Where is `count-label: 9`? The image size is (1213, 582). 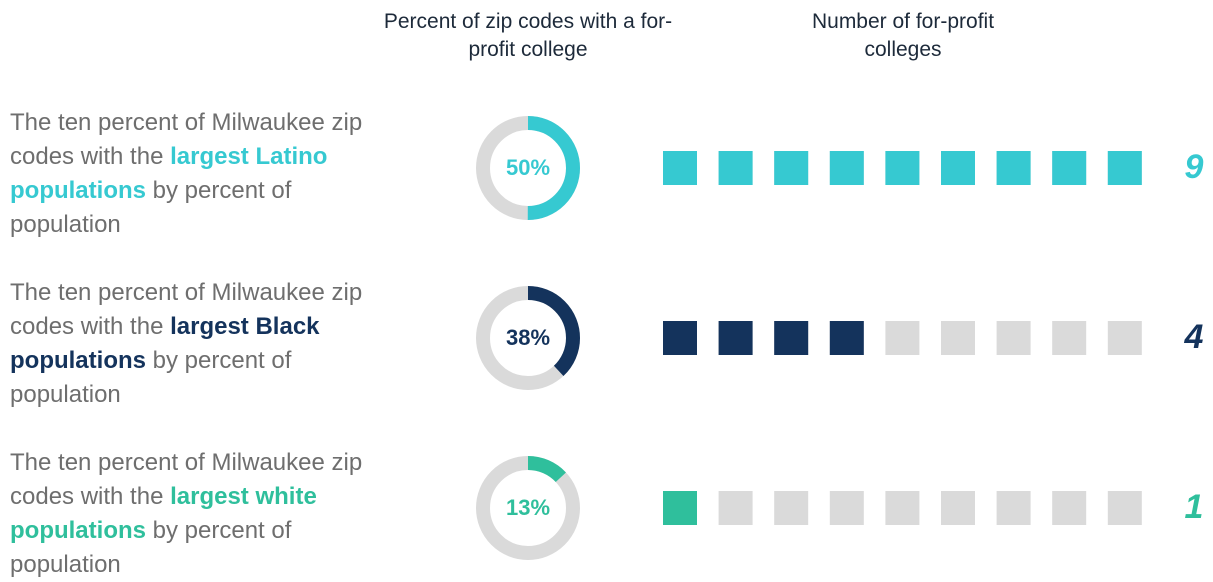
count-label: 9 is located at coordinates (1194, 167).